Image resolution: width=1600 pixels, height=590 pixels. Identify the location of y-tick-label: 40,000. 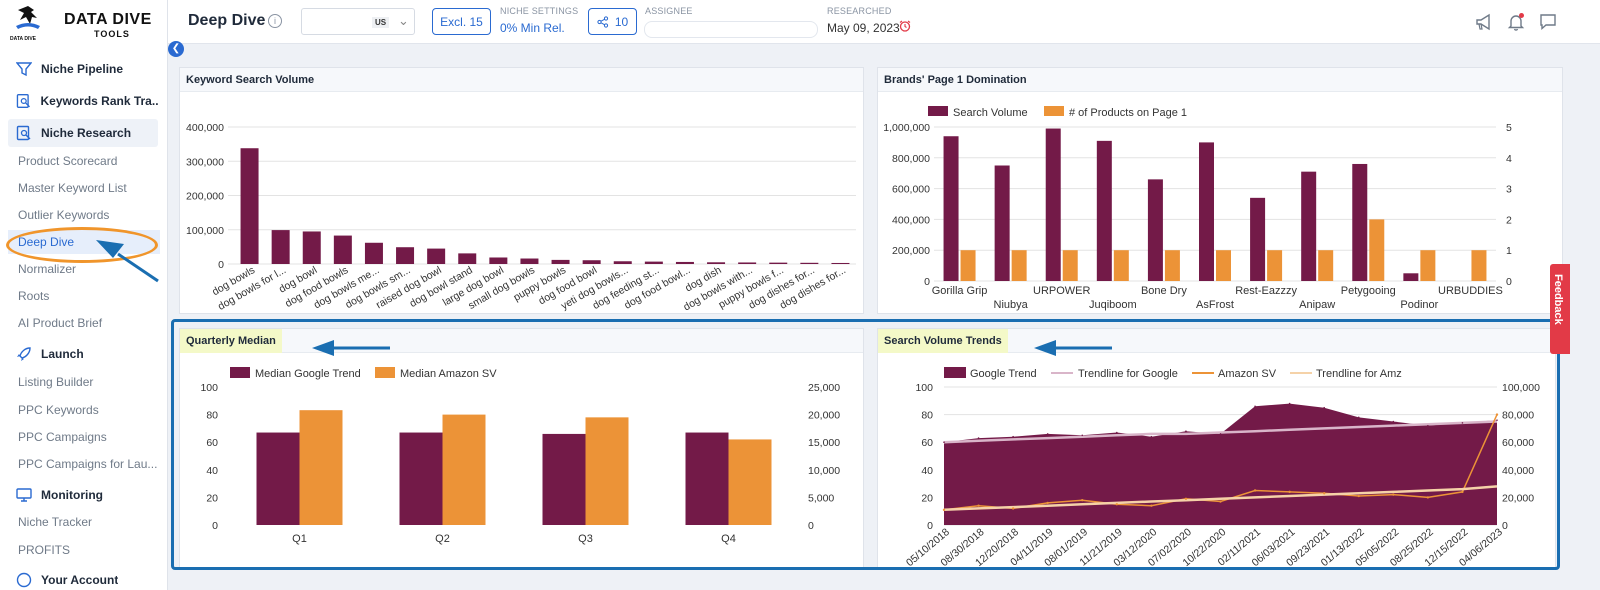
(1518, 471).